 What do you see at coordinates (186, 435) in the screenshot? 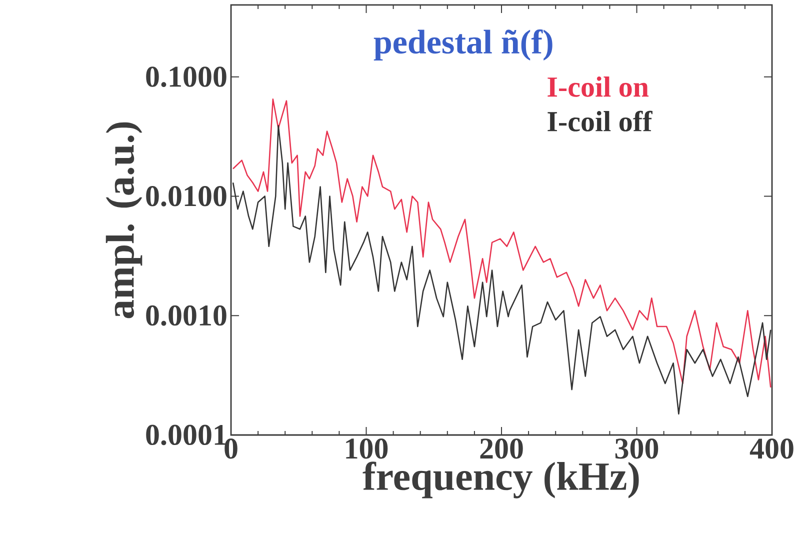
I see `y-tick-label: 0.0001` at bounding box center [186, 435].